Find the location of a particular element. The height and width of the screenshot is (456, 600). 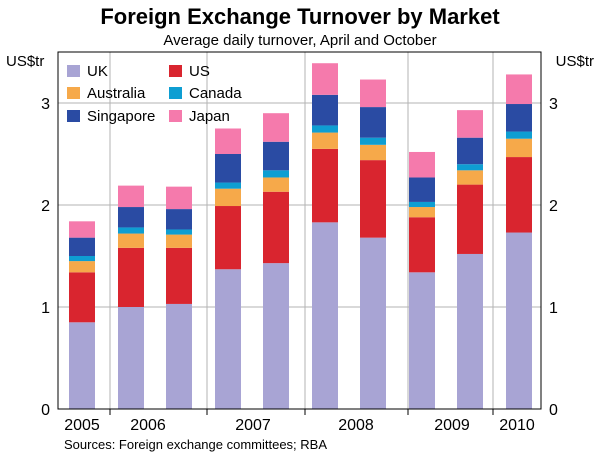

legend-label-us: US is located at coordinates (199, 71).